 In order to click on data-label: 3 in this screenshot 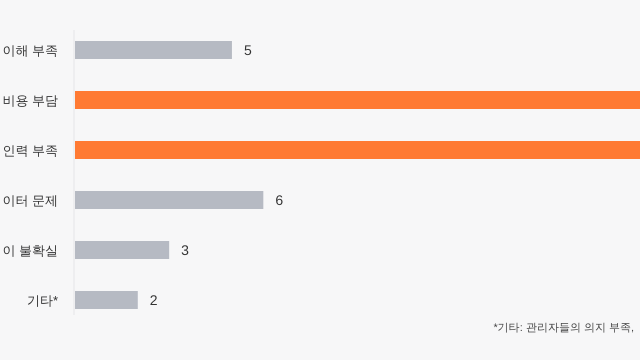, I will do `click(185, 250)`.